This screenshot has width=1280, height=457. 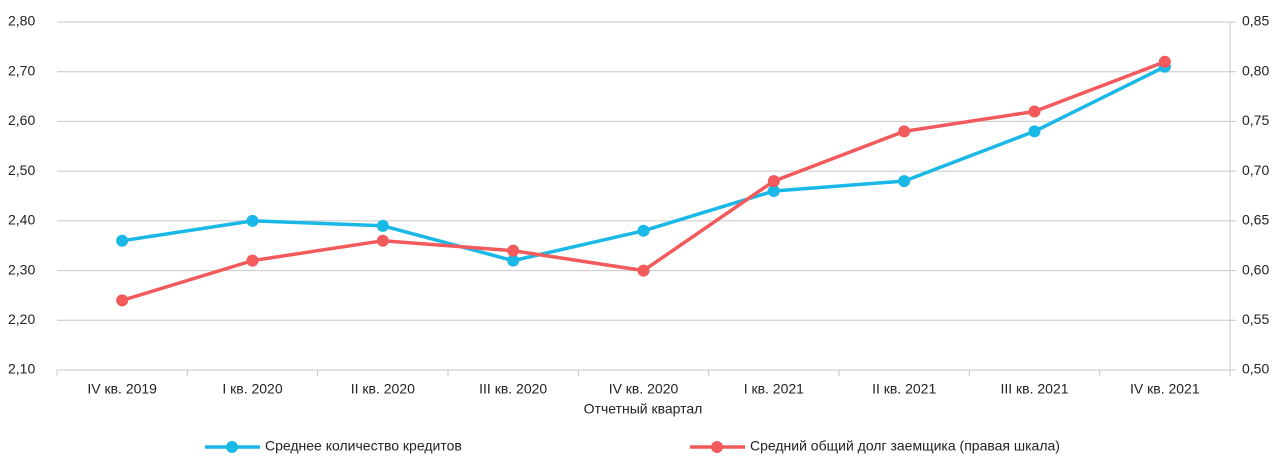 I want to click on y-tick-label: 2,40, so click(x=21, y=220).